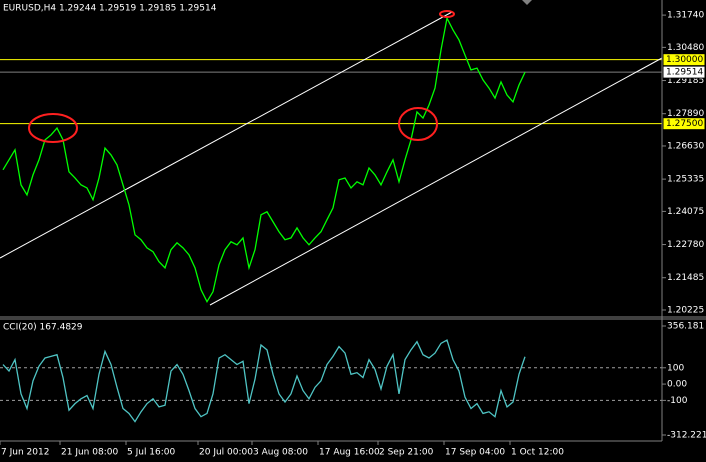  What do you see at coordinates (677, 385) in the screenshot?
I see `y-tick-label: 0.00` at bounding box center [677, 385].